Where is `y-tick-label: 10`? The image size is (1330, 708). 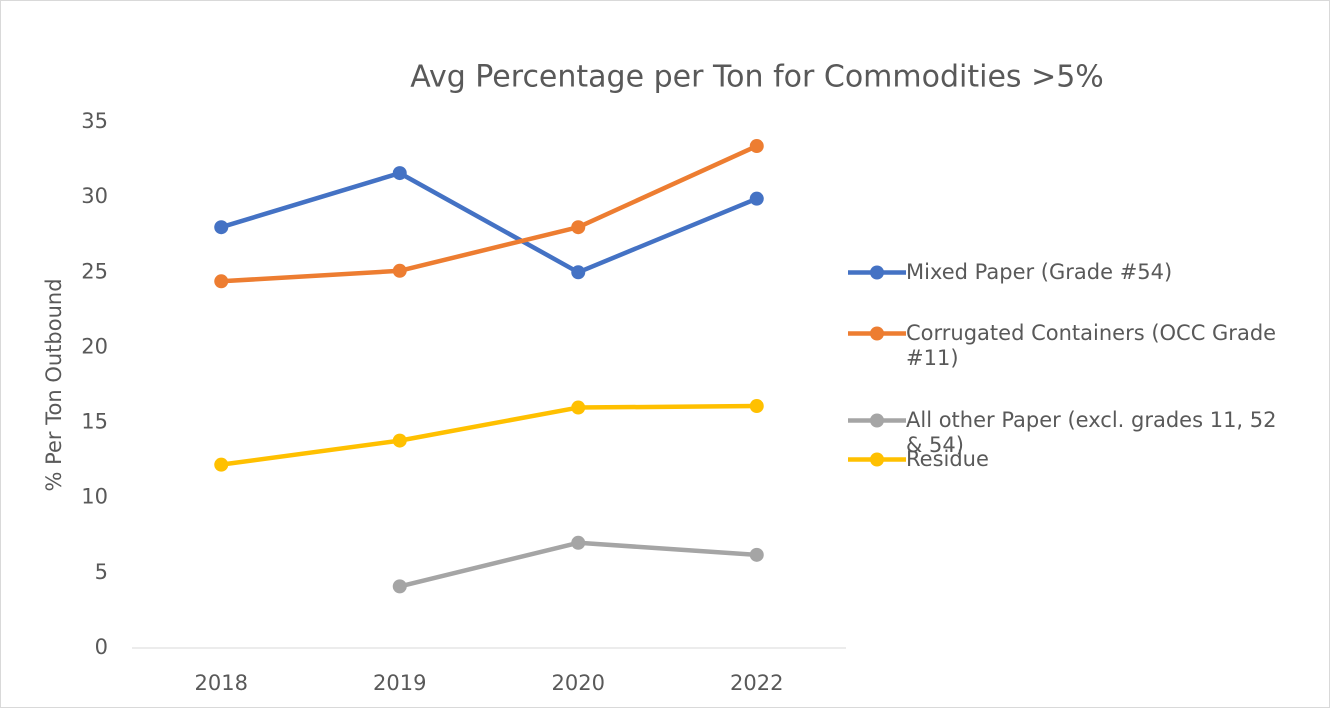 y-tick-label: 10 is located at coordinates (94, 497).